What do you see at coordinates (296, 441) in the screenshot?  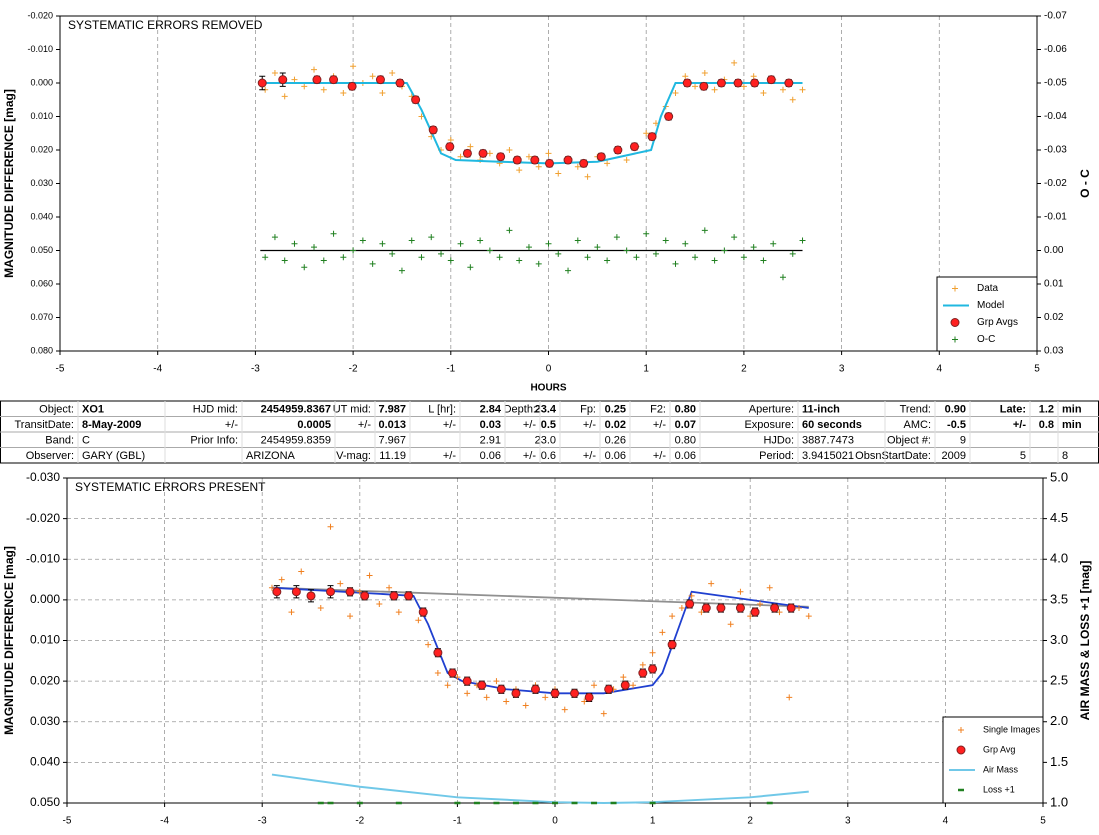 I see `table-cell: 2454959.8359` at bounding box center [296, 441].